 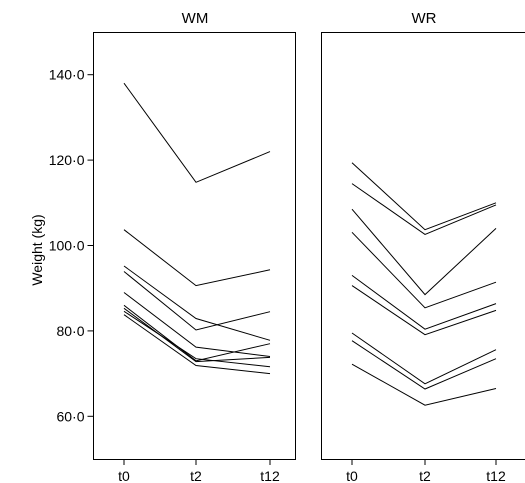 I want to click on y-axis: 60·0 80·0 100·0 120·0 140·0, so click(x=71, y=245).